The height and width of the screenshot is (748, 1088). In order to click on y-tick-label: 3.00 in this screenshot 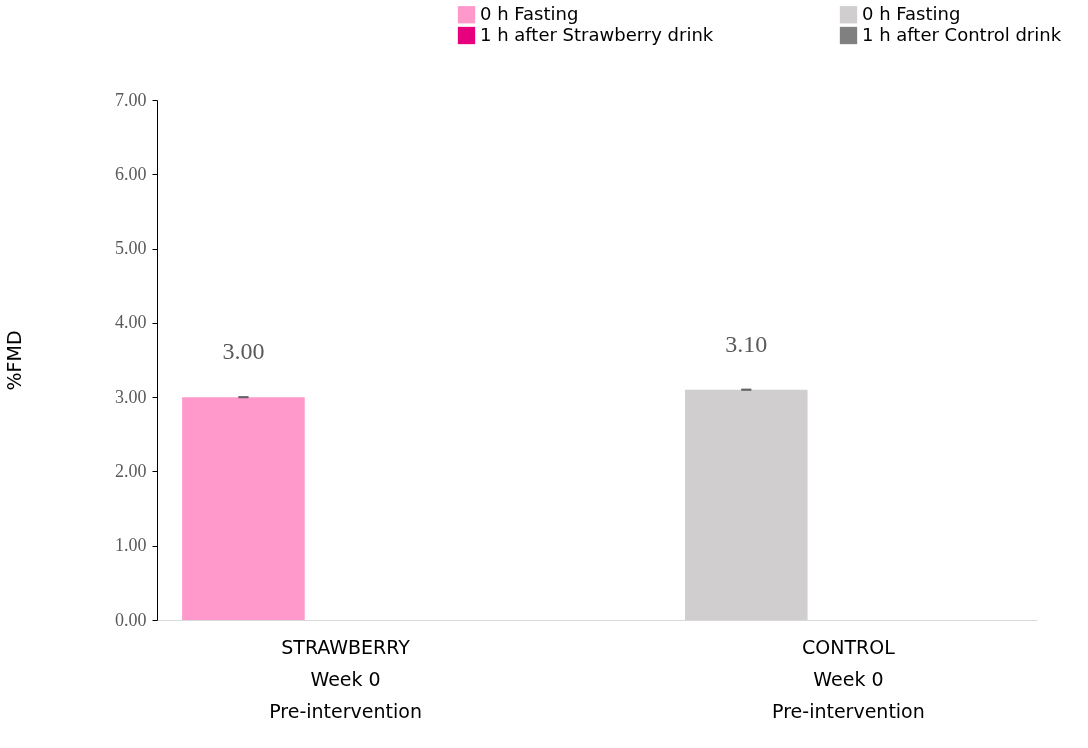, I will do `click(131, 396)`.